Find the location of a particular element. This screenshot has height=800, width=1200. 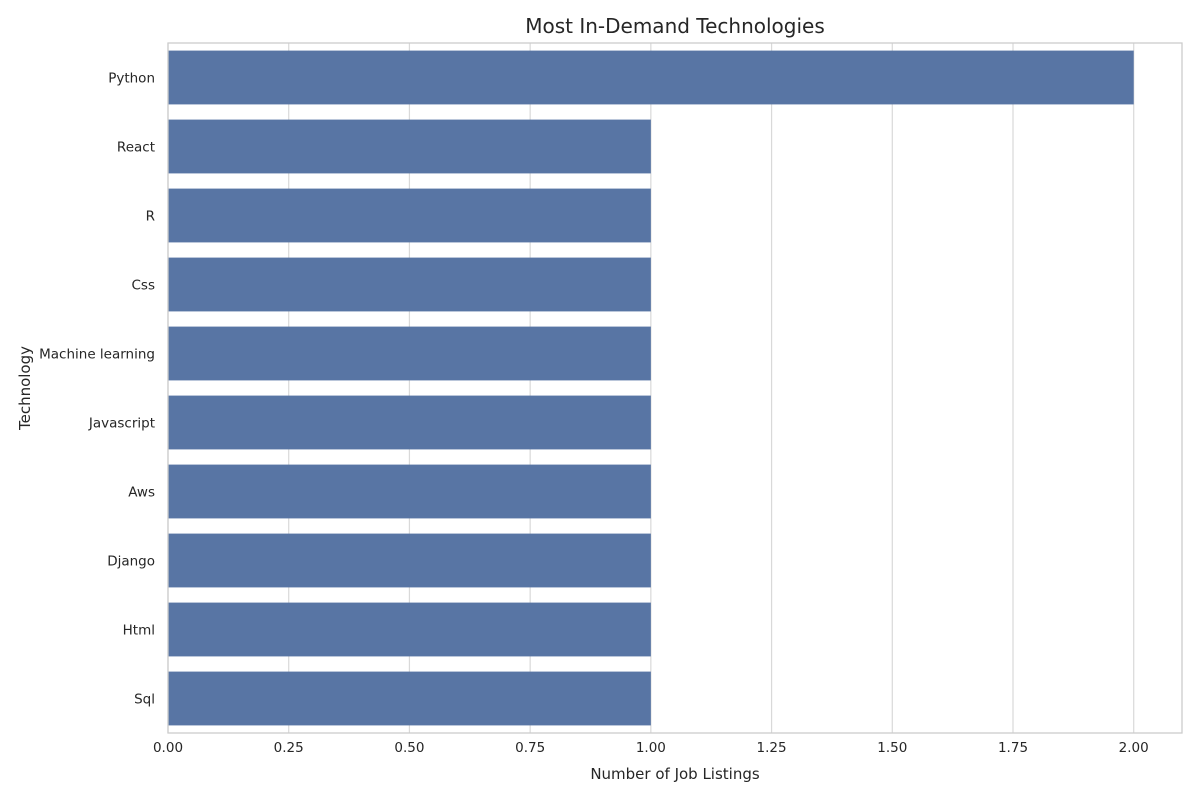

bar-machine-learning is located at coordinates (409, 353).